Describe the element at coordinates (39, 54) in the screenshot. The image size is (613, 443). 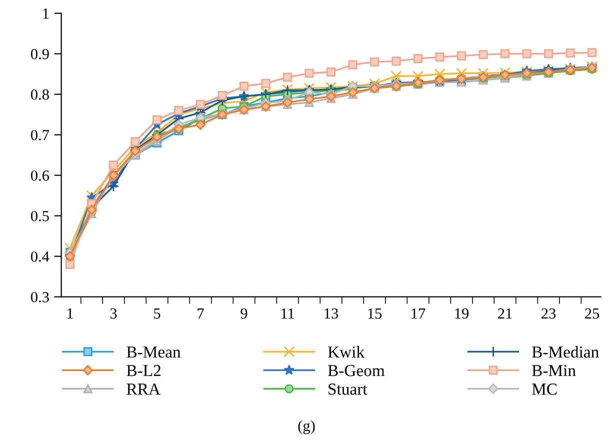
I see `y-tick-label: 0.9` at that location.